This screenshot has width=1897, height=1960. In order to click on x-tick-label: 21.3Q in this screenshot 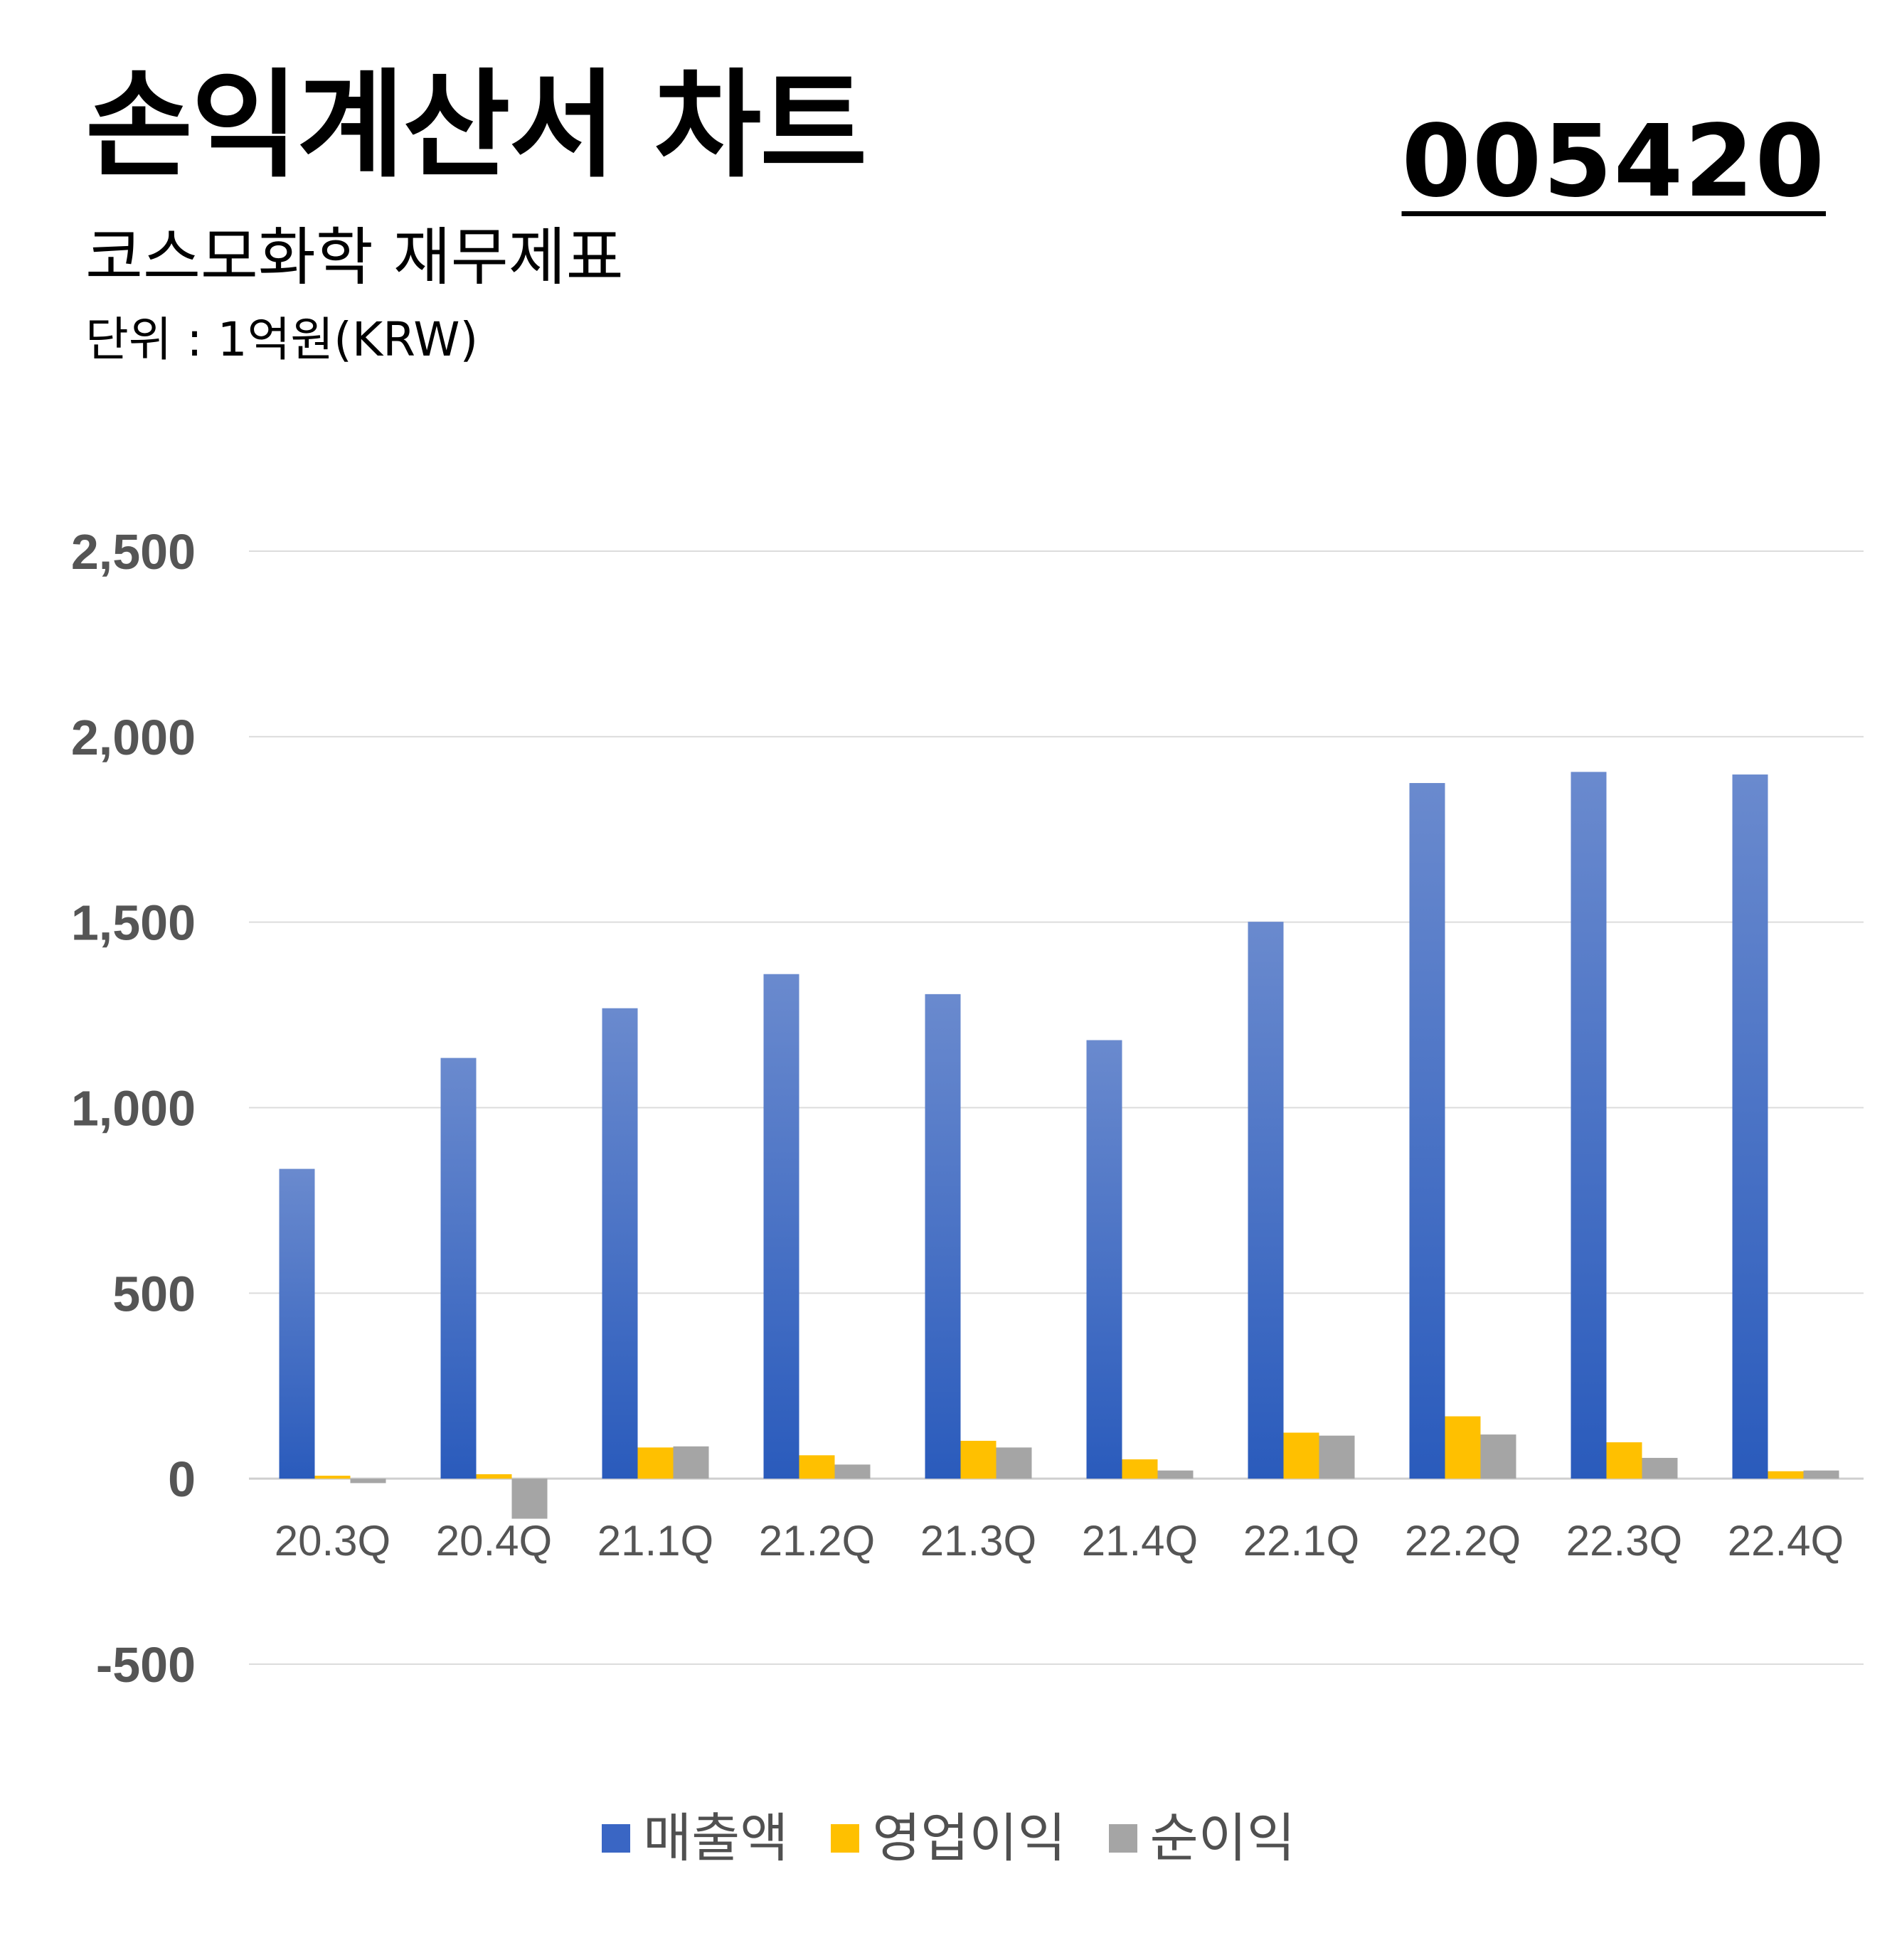, I will do `click(978, 1541)`.